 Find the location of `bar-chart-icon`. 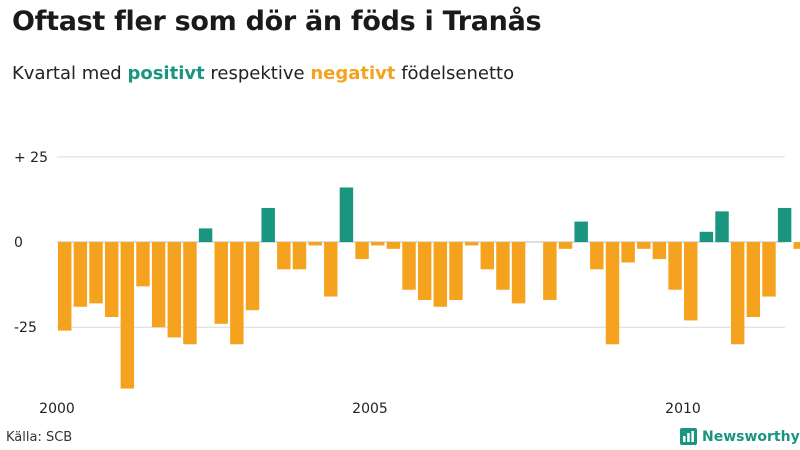

bar-chart-icon is located at coordinates (688, 436).